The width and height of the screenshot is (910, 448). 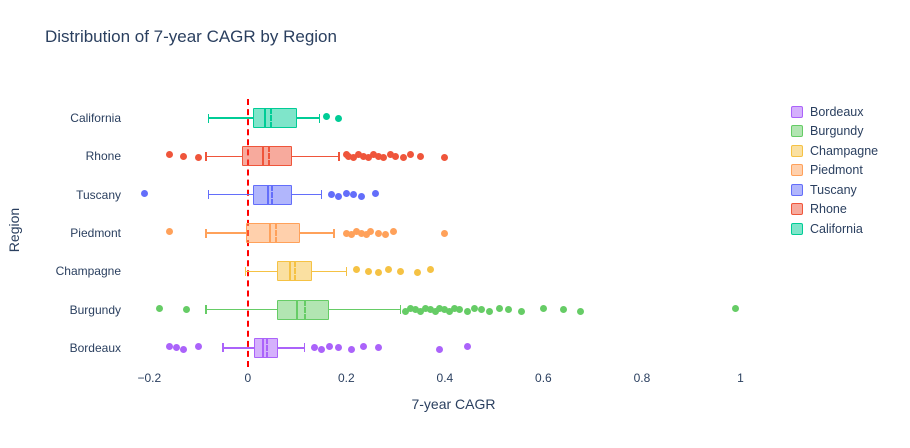 I want to click on legend-item-bordeaux: Bordeaux, so click(x=834, y=112).